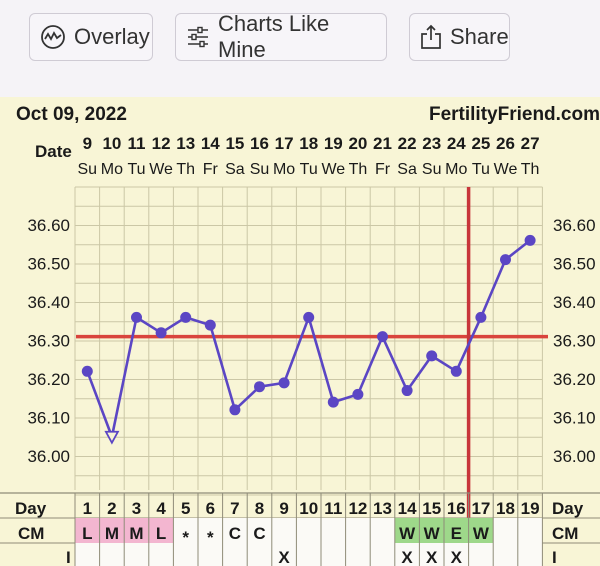 The image size is (600, 566). What do you see at coordinates (308, 508) in the screenshot?
I see `day-number: 10` at bounding box center [308, 508].